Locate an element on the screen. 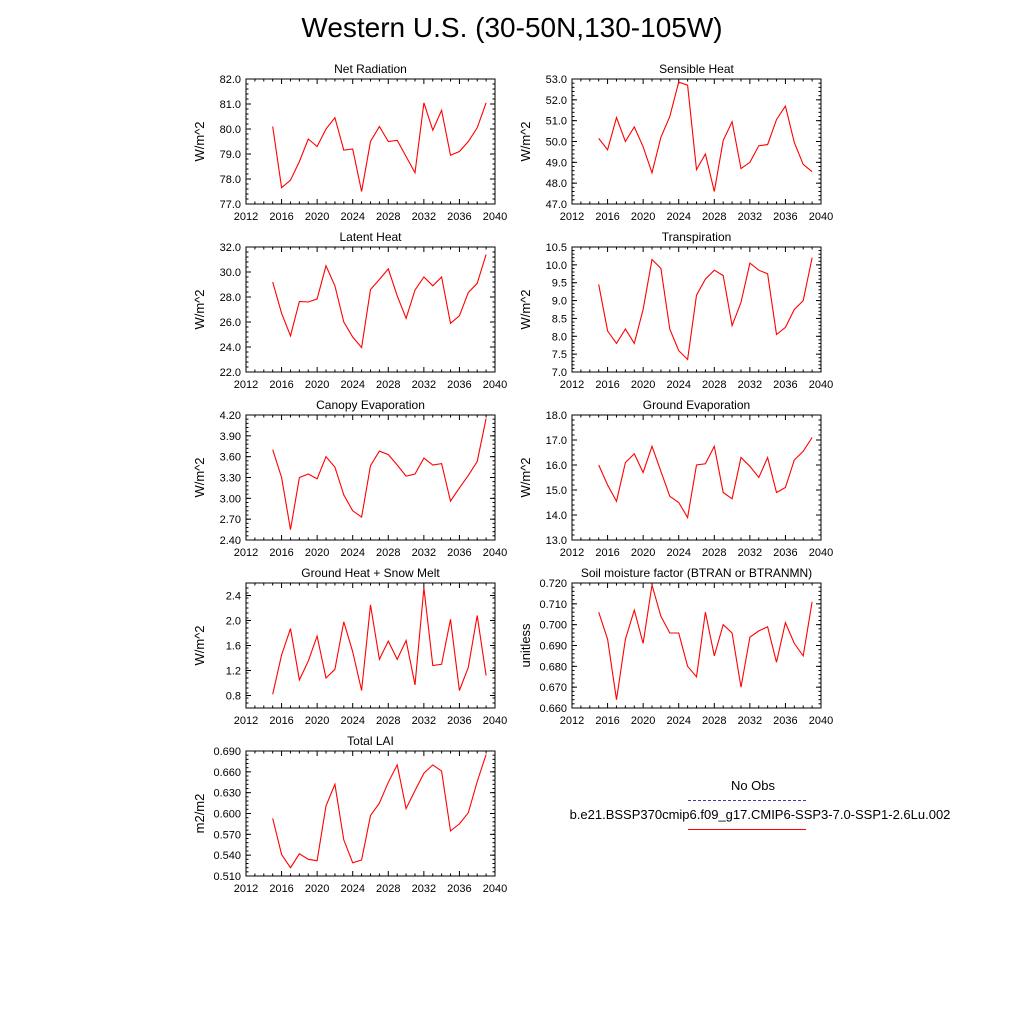  panel-title: Sensible Heat is located at coordinates (696, 69).